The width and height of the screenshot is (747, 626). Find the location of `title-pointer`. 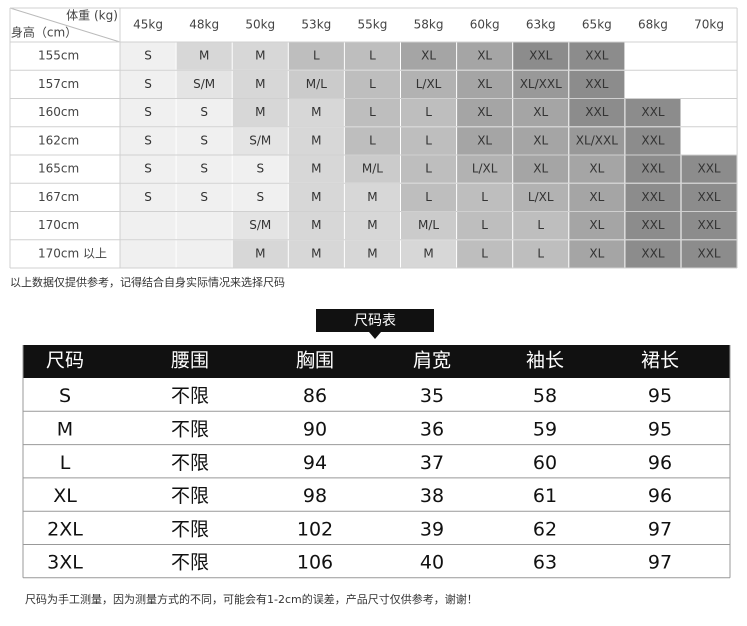

title-pointer is located at coordinates (375, 335).